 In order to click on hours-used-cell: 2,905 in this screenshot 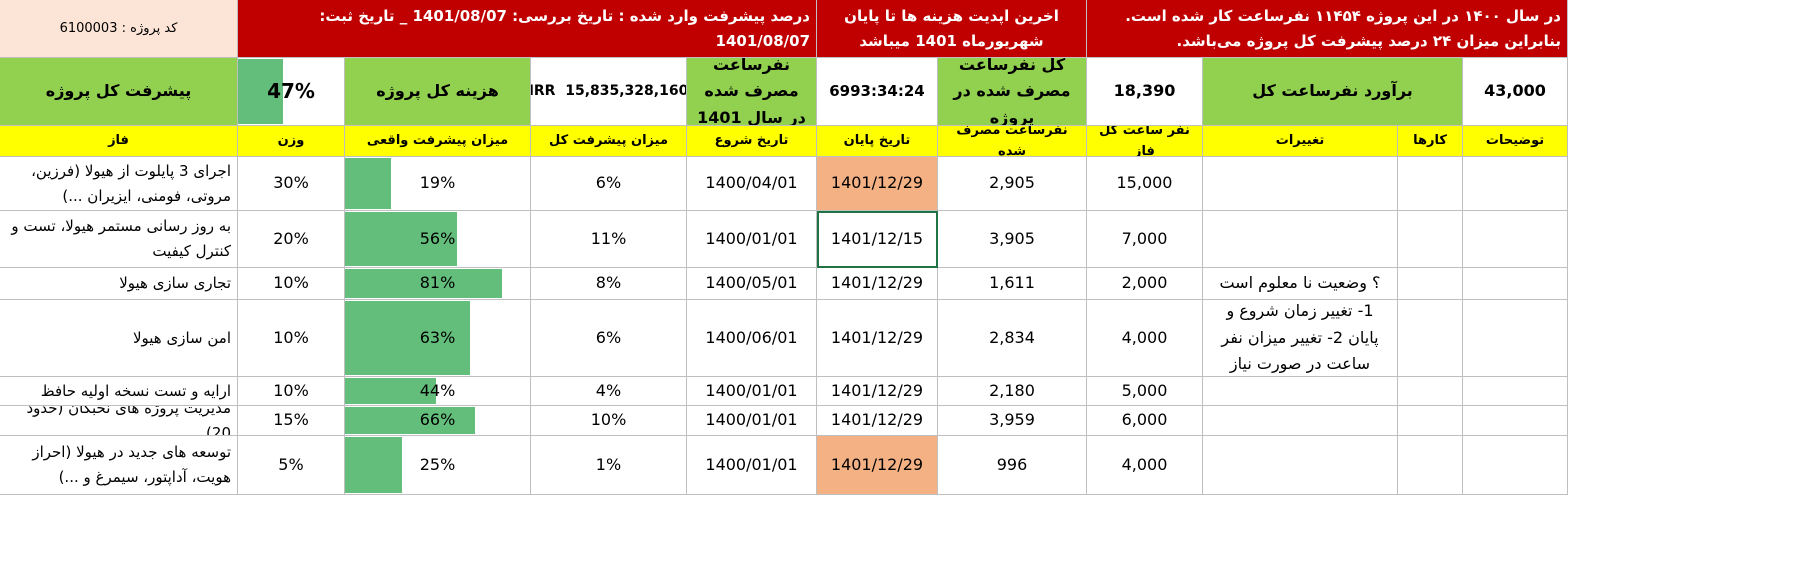, I will do `click(1012, 184)`.